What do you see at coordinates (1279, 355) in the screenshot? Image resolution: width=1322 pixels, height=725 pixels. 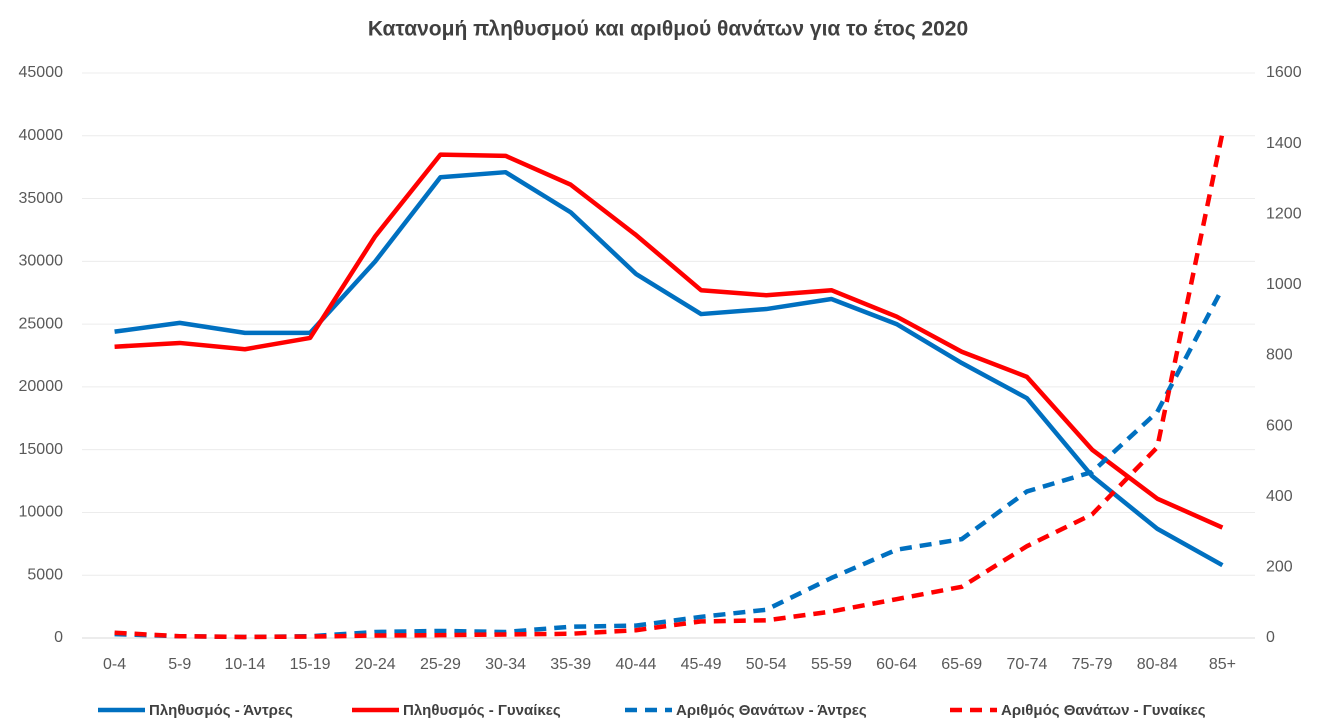 I see `y2-tick-label: 800` at bounding box center [1279, 355].